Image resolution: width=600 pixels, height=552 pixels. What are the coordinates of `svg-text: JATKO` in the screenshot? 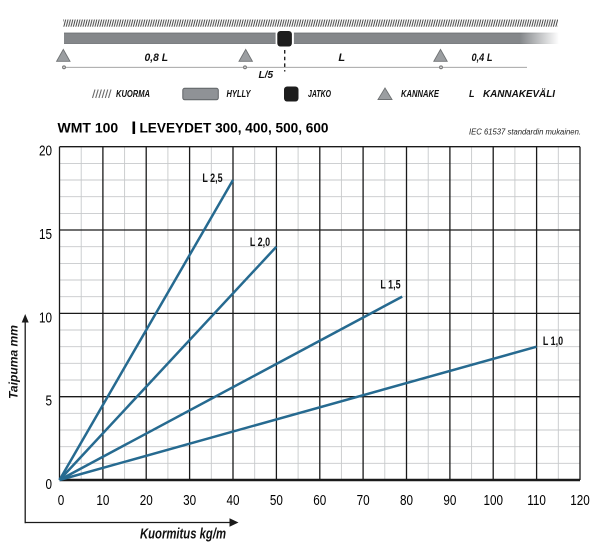 It's located at (319, 94).